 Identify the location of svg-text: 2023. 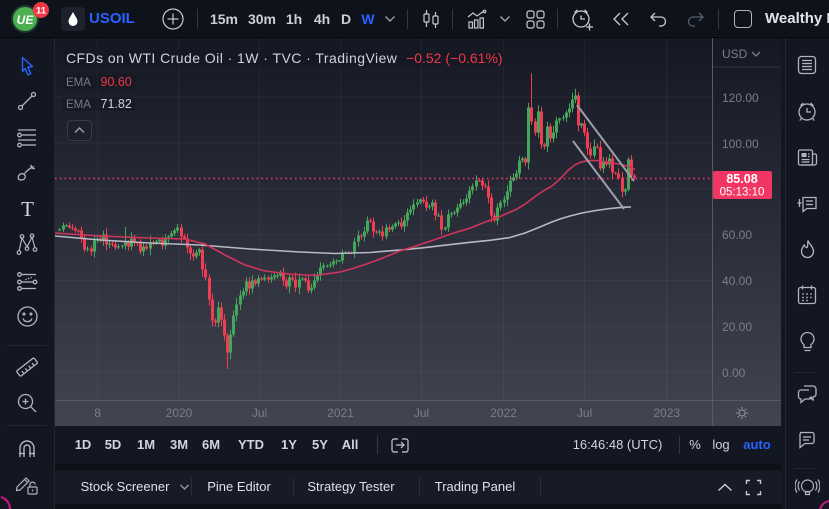
(666, 413).